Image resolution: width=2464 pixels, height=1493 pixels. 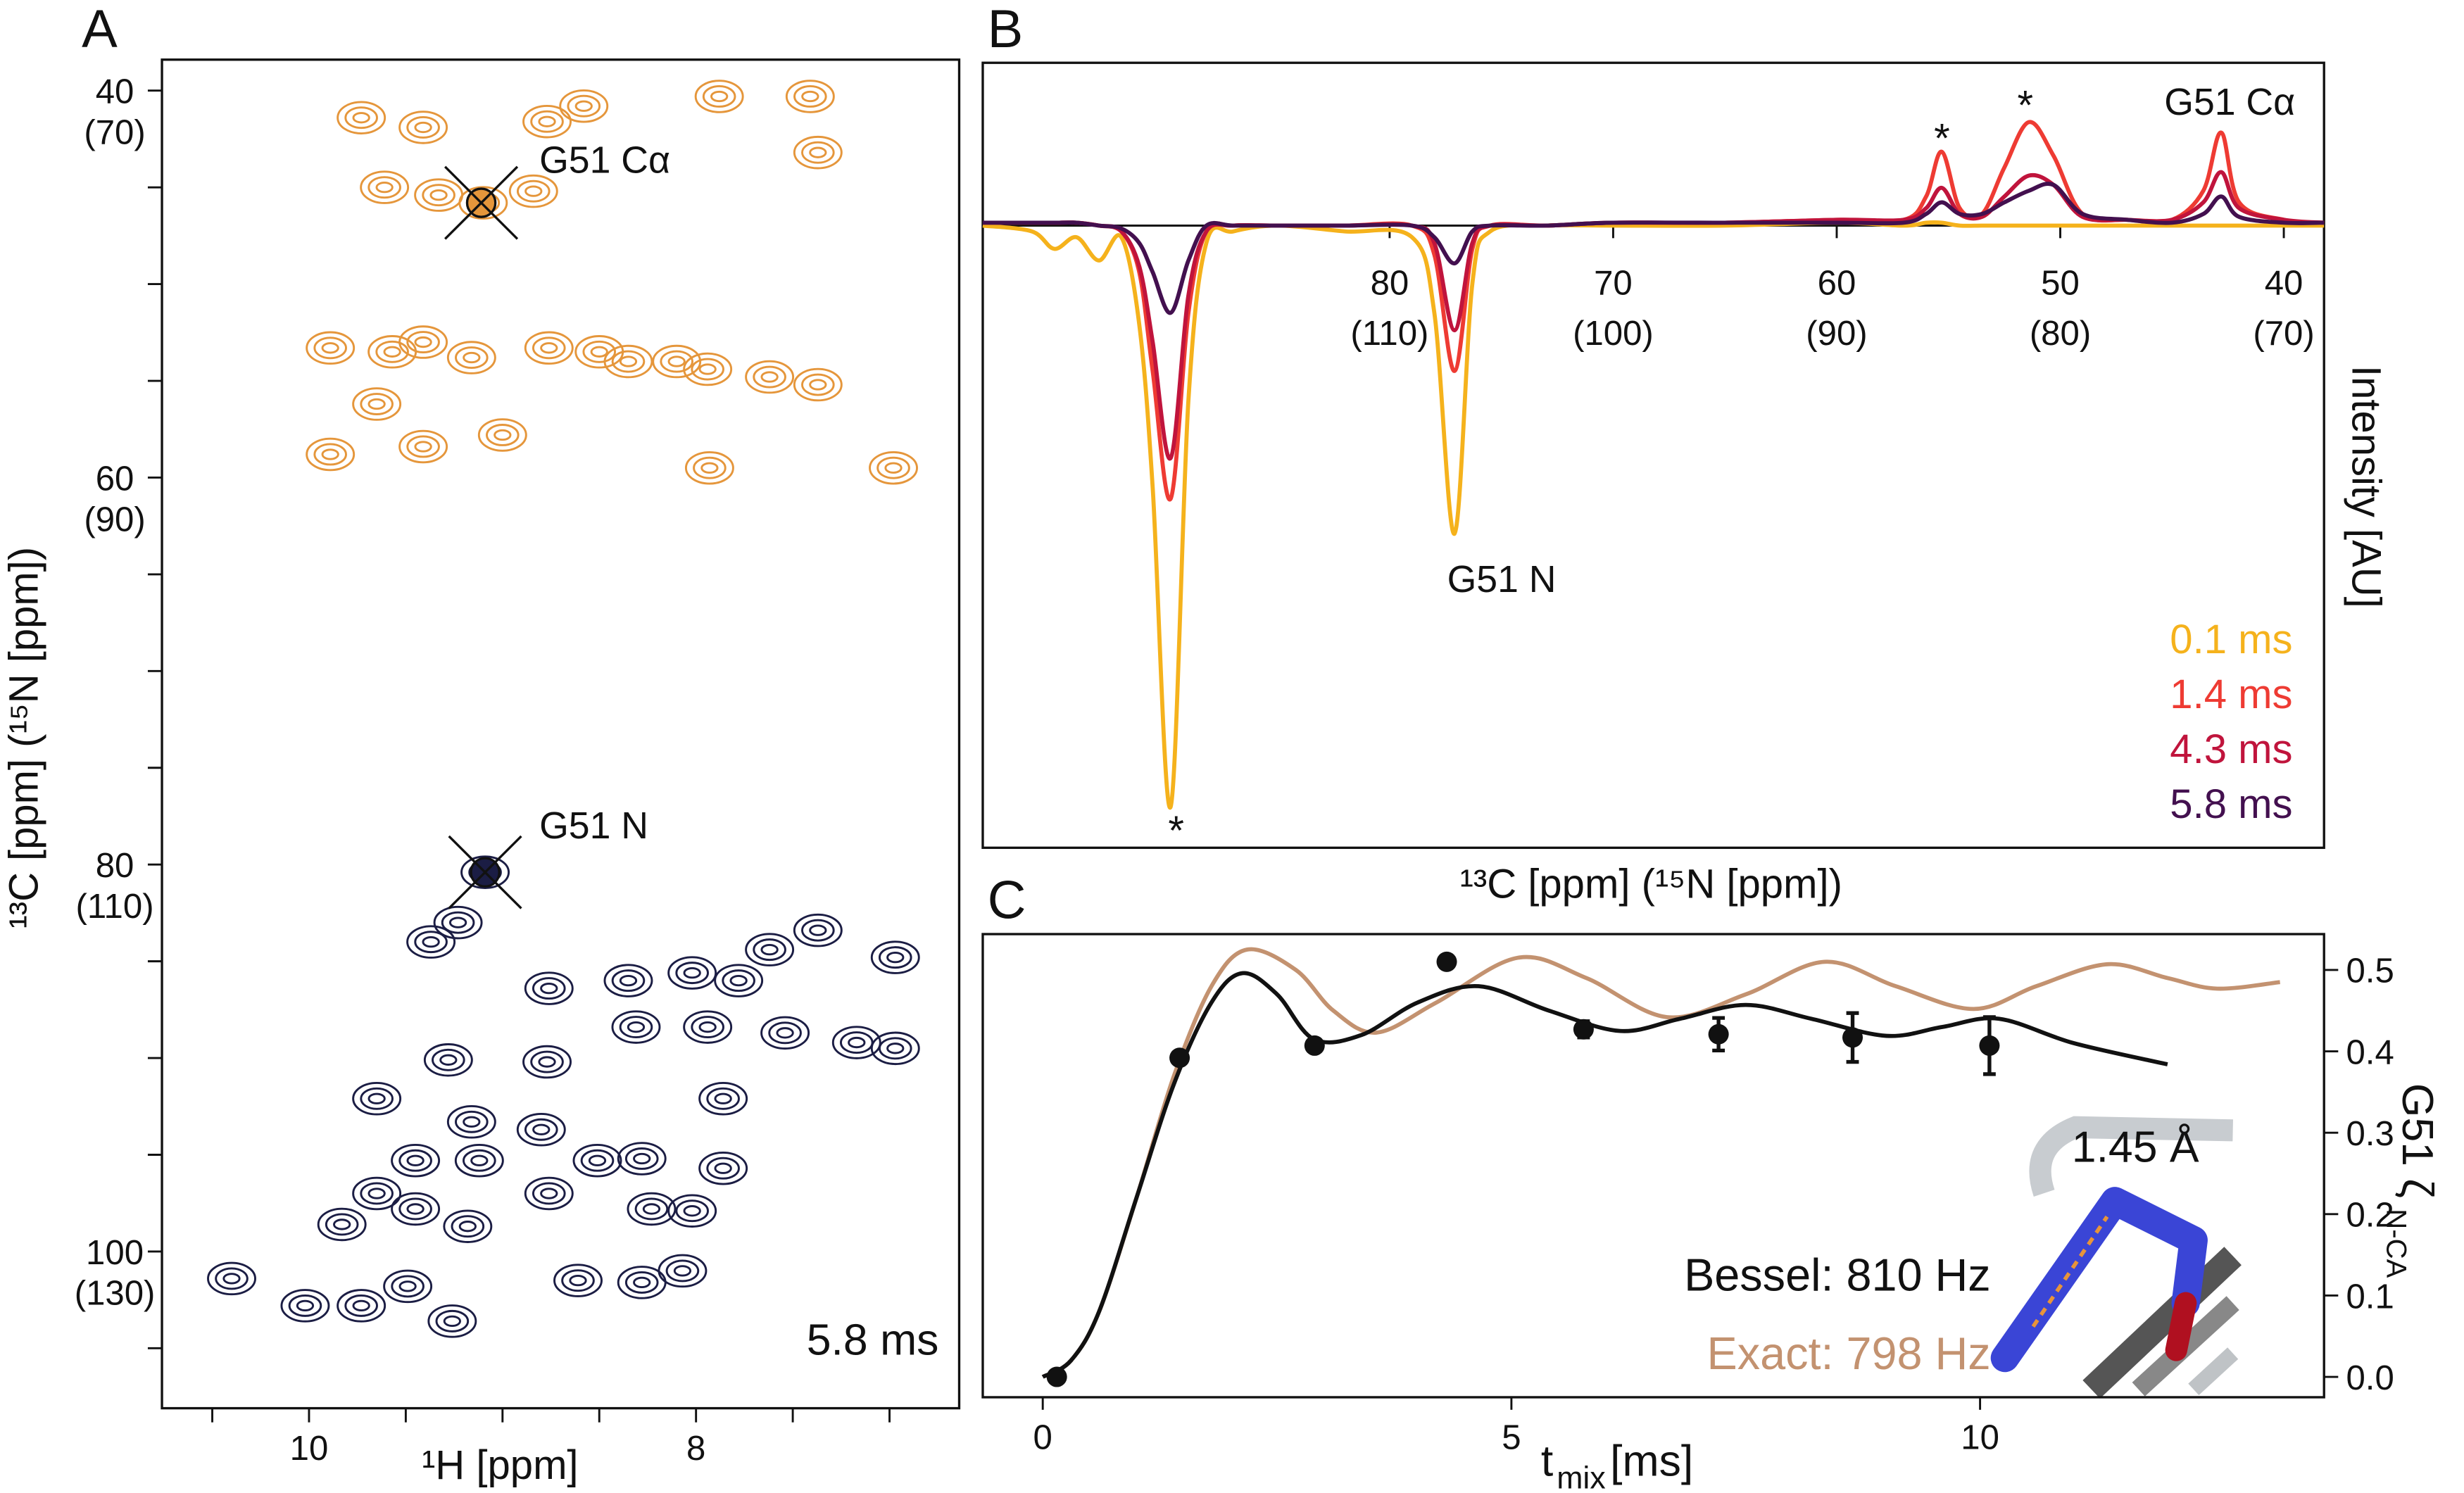 What do you see at coordinates (1651, 884) in the screenshot?
I see `x-axis-label: ¹³C [ppm] (¹⁵N [ppm])` at bounding box center [1651, 884].